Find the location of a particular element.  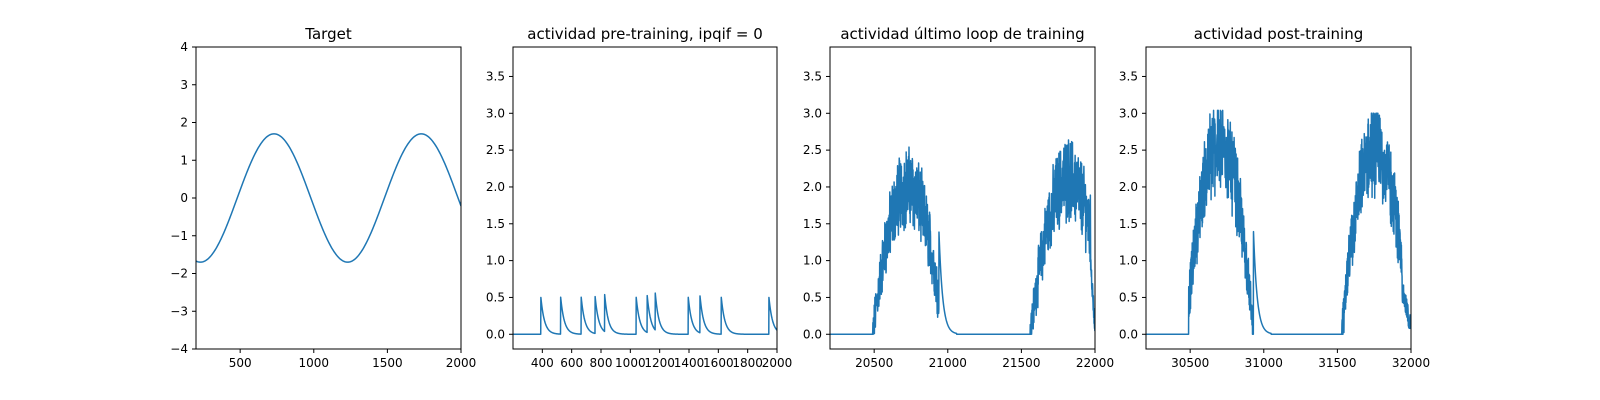

x-tick-label: 20500 is located at coordinates (874, 363).